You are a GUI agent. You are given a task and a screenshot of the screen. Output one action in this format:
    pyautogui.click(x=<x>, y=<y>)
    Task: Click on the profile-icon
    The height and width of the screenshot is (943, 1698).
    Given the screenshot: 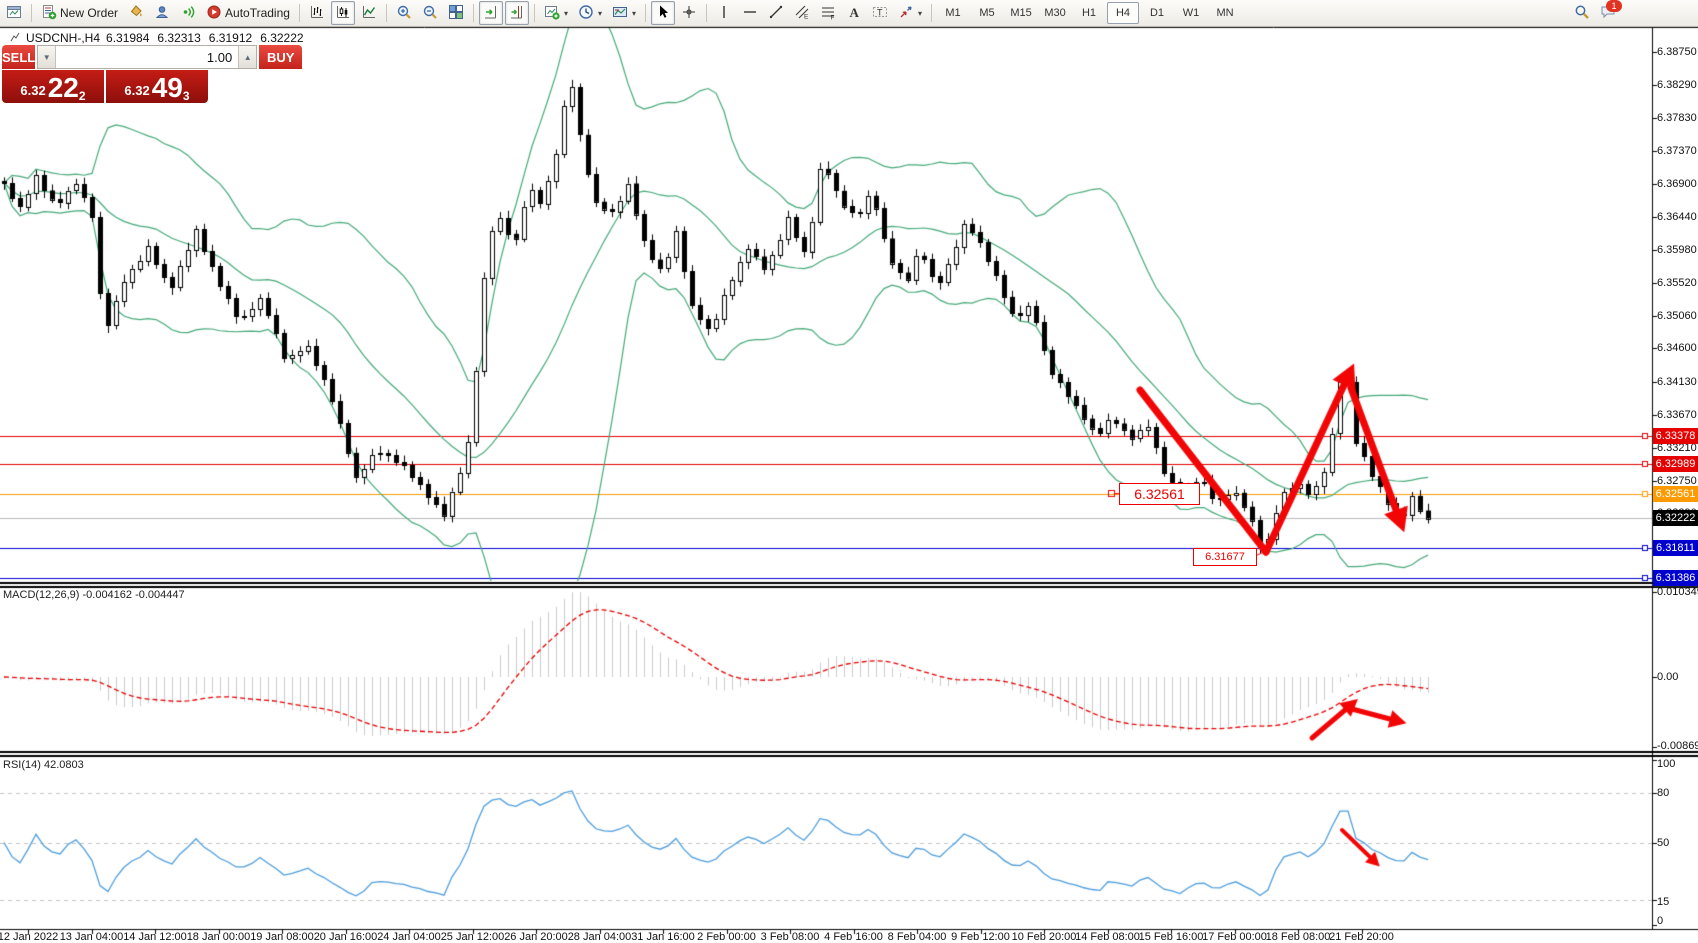 What is the action you would take?
    pyautogui.click(x=162, y=12)
    